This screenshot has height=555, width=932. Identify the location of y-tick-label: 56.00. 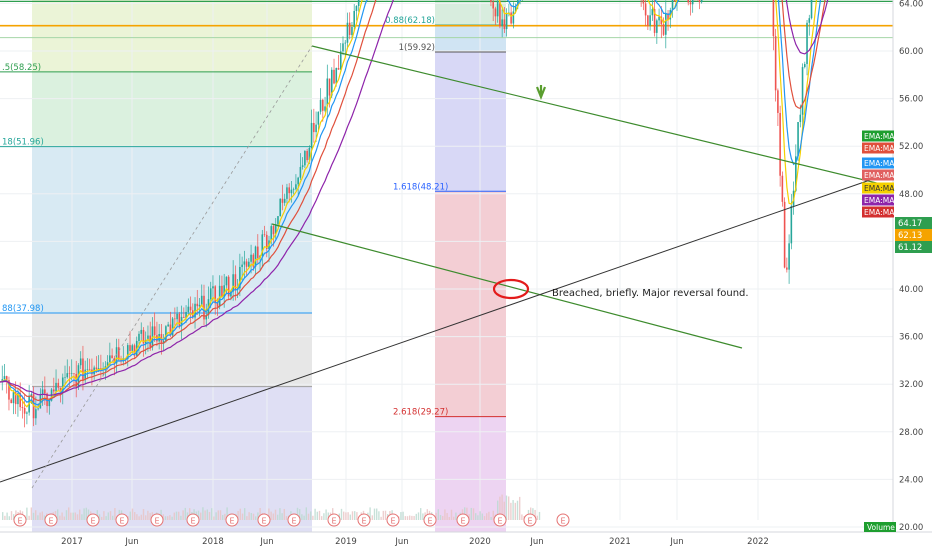
(911, 100).